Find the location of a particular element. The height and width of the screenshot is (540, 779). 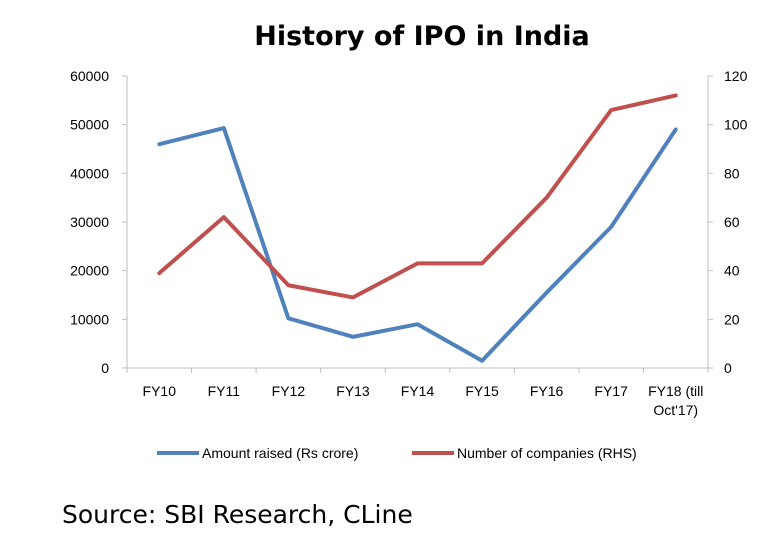

y-right-tick-label: 100 is located at coordinates (736, 125).